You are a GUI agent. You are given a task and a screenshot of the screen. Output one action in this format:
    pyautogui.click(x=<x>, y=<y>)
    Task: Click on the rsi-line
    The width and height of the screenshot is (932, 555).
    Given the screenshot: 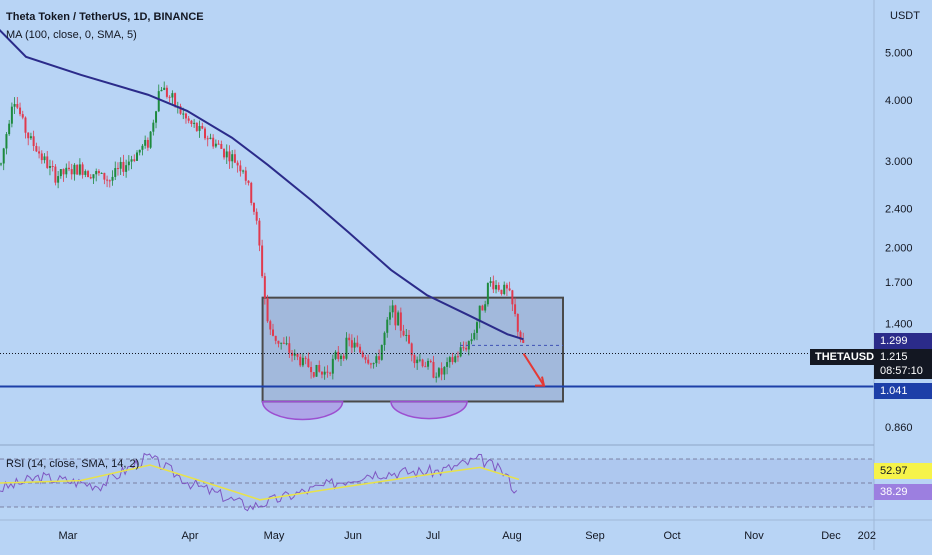 What is the action you would take?
    pyautogui.click(x=259, y=482)
    